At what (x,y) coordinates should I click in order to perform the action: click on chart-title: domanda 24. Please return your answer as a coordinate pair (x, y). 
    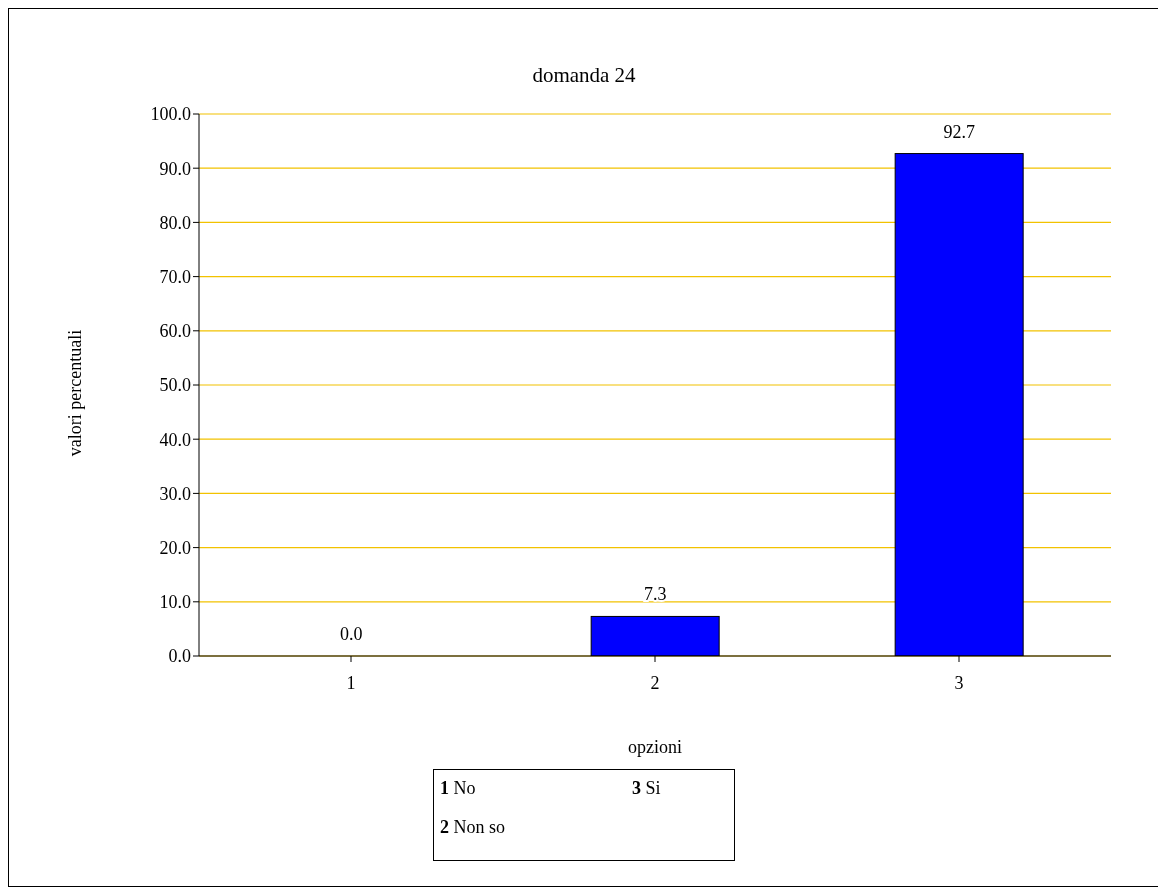
    Looking at the image, I should click on (584, 75).